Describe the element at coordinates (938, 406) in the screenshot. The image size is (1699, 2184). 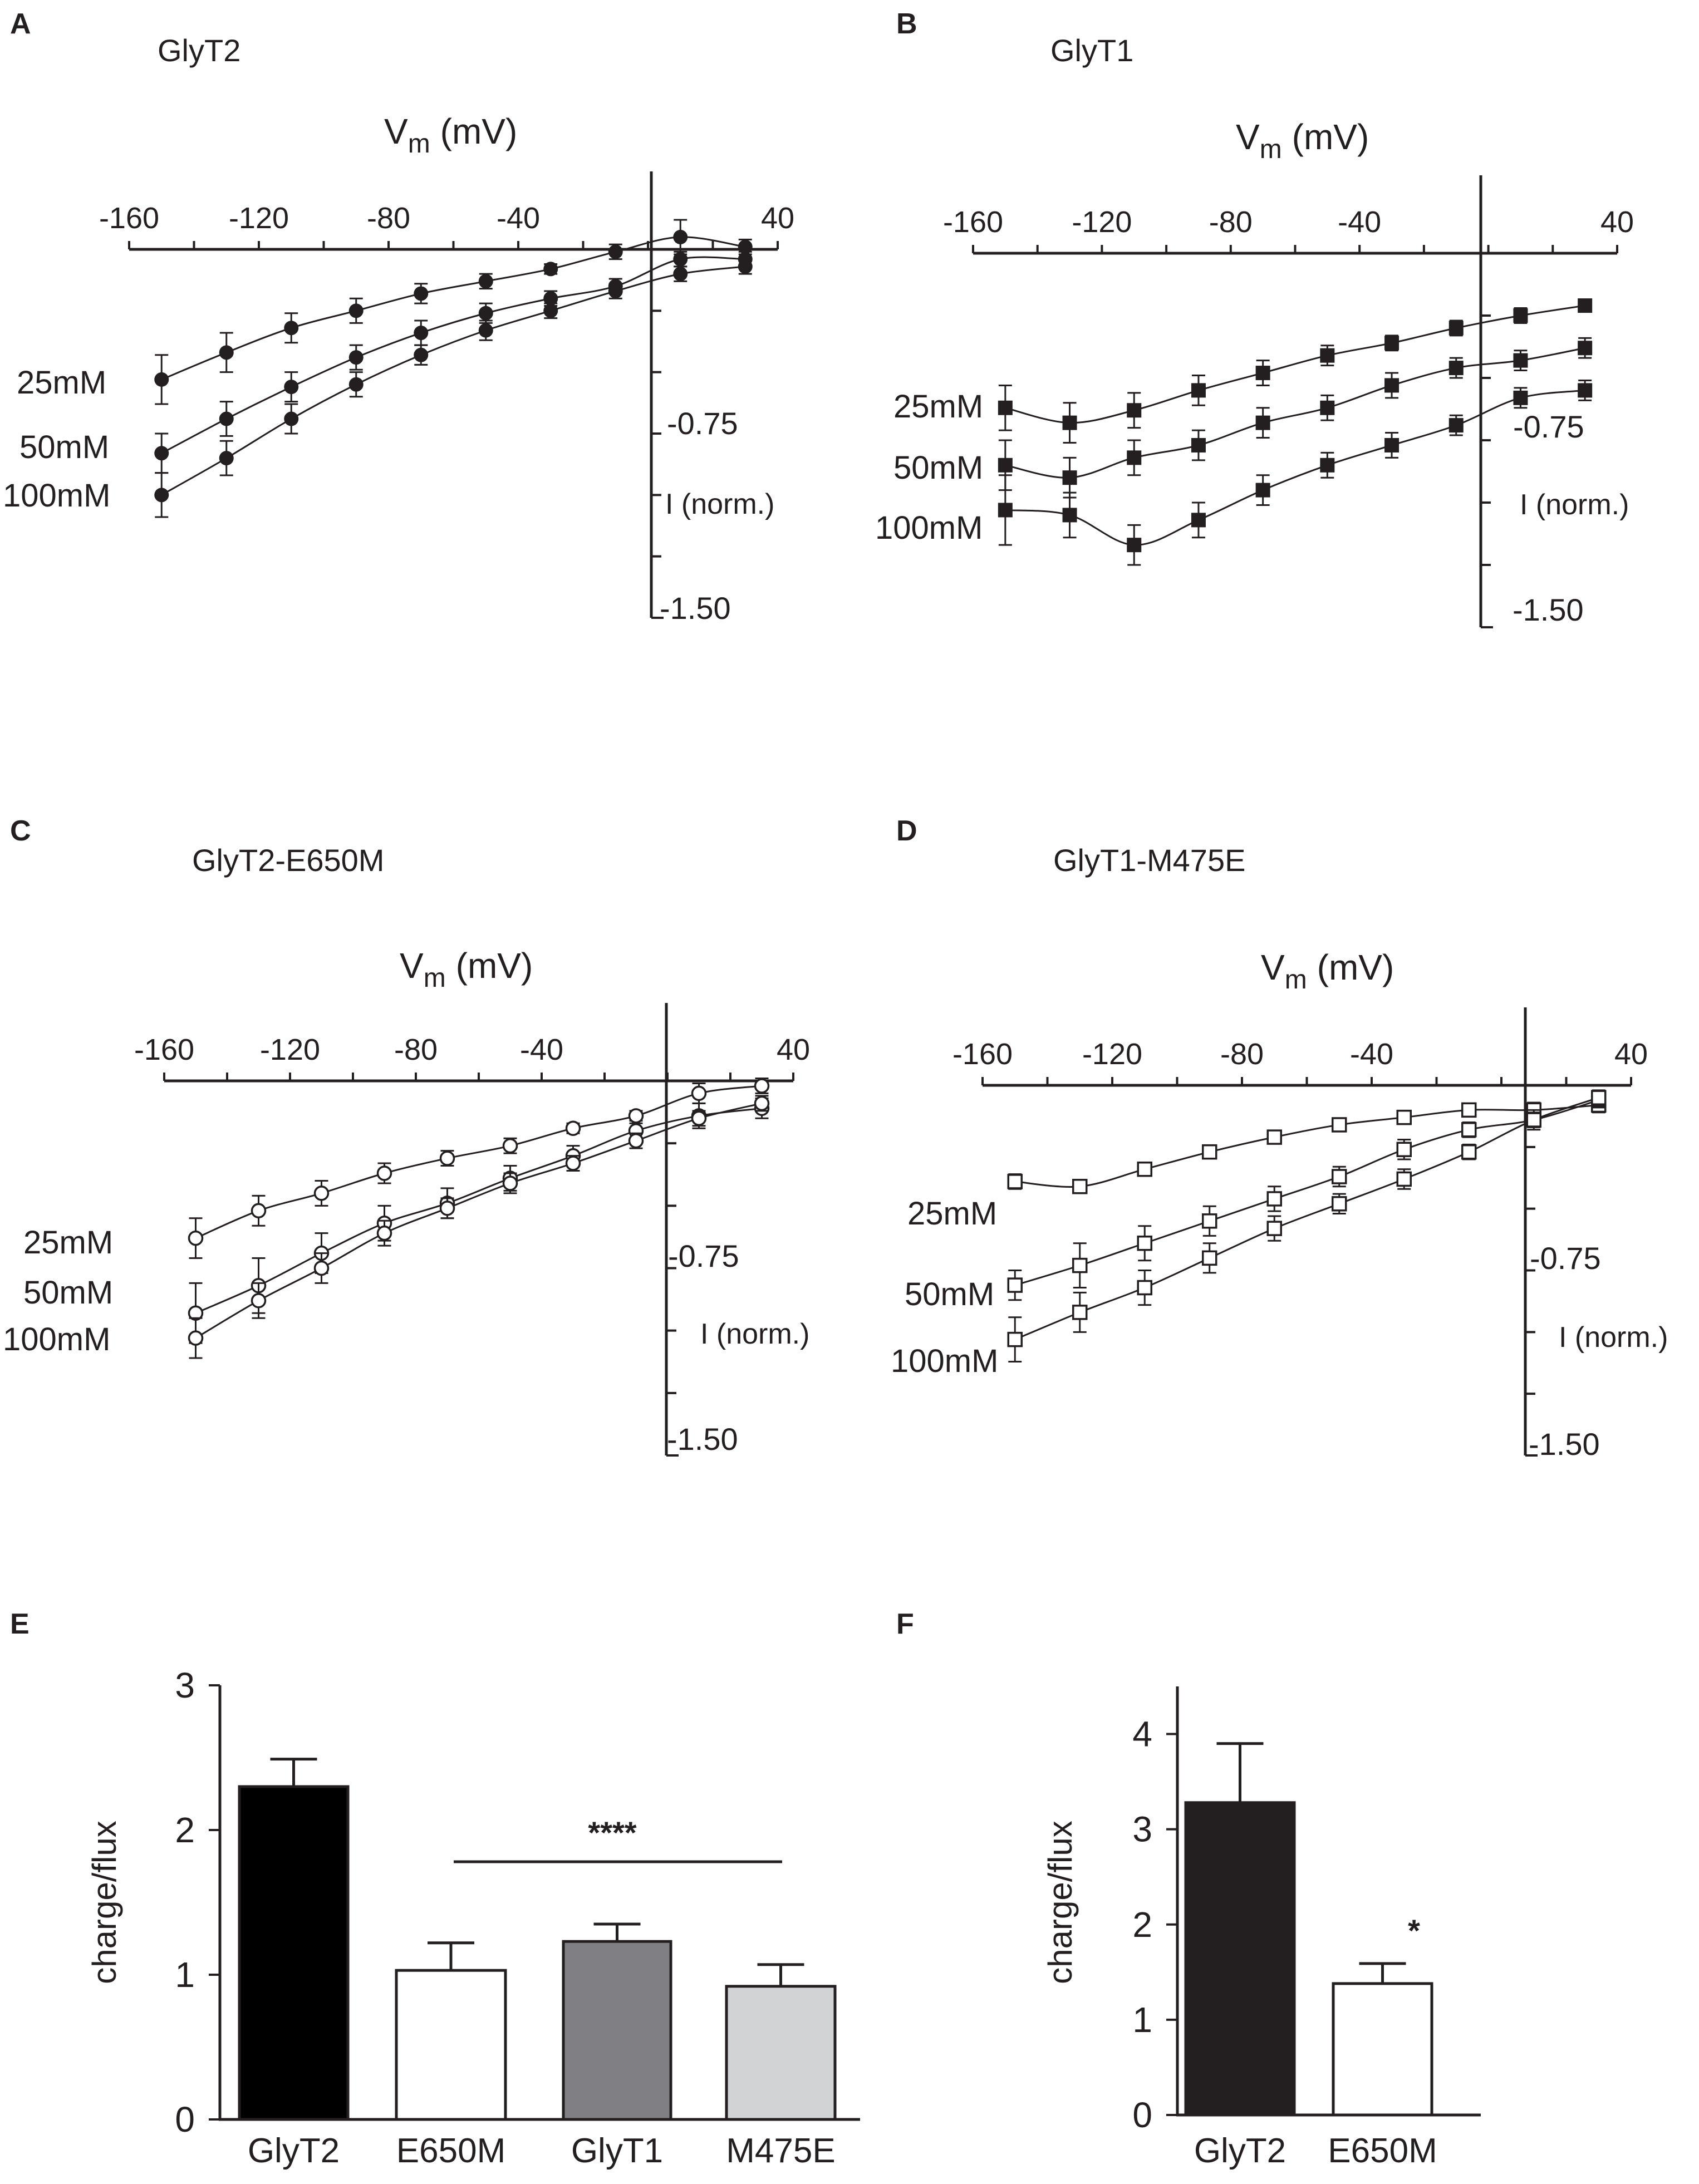
I see `legend-label: 25mM` at that location.